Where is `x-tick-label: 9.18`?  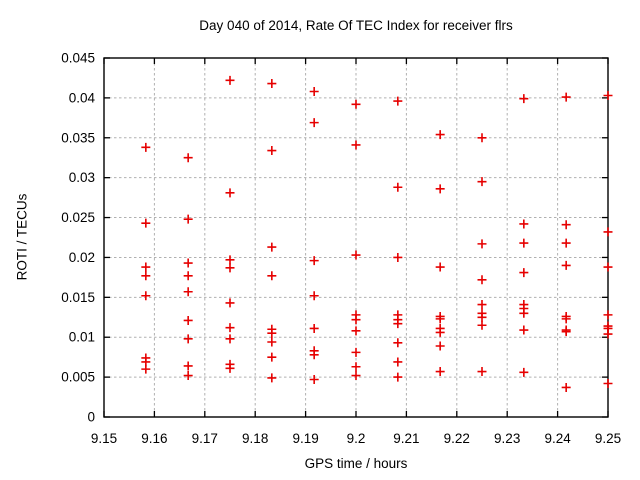 x-tick-label: 9.18 is located at coordinates (255, 438).